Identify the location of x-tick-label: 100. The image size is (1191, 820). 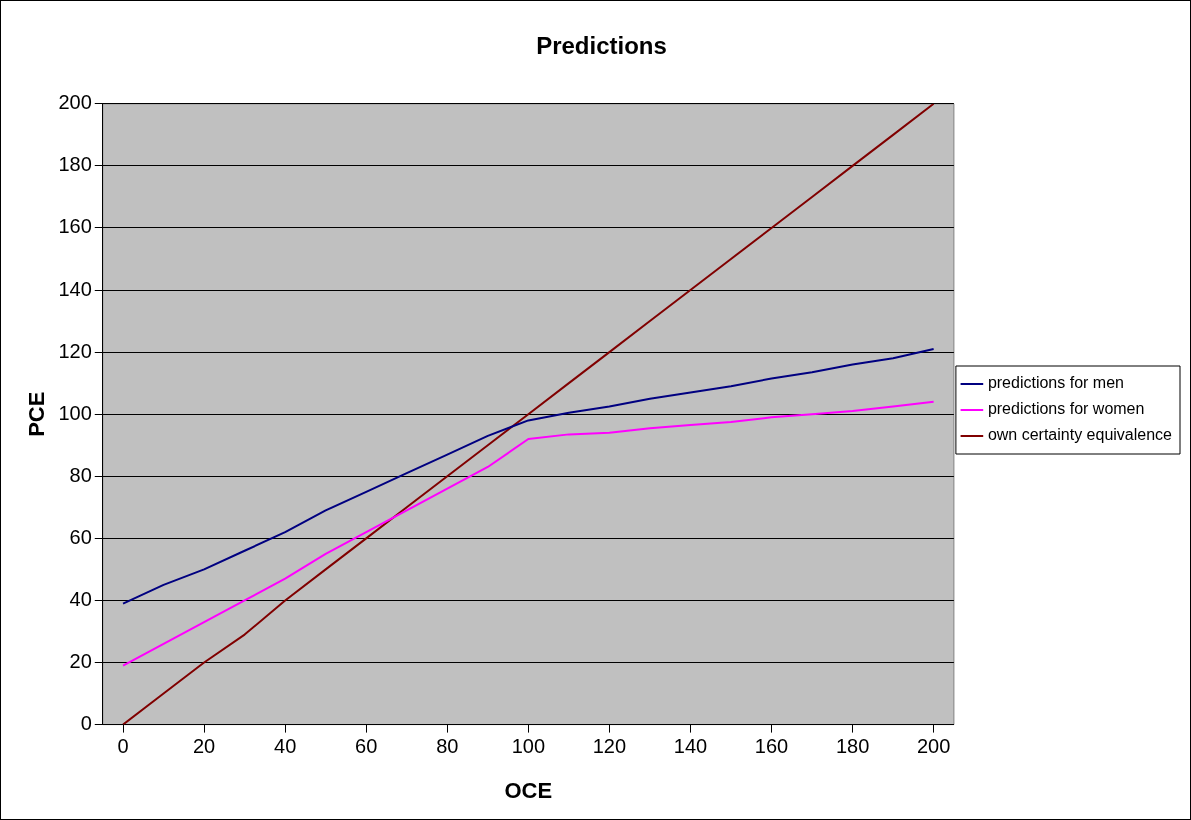
(528, 746).